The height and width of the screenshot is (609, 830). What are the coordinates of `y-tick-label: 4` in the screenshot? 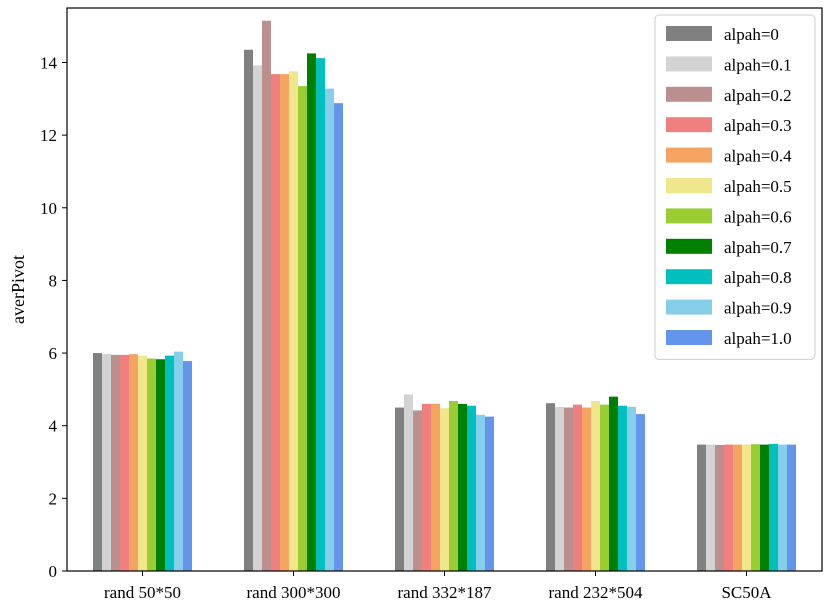 It's located at (53, 426).